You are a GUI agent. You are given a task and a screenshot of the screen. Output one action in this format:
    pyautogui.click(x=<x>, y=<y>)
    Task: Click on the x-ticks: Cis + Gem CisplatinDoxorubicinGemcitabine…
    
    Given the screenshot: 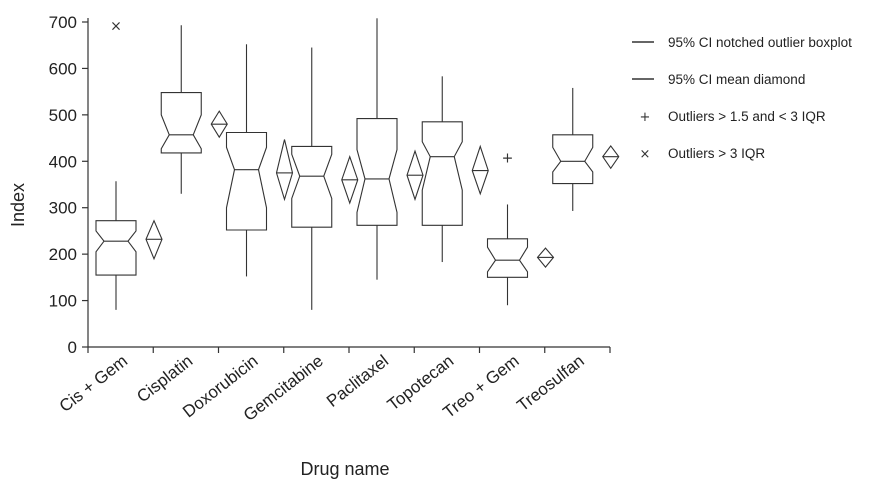 What is the action you would take?
    pyautogui.click(x=333, y=386)
    